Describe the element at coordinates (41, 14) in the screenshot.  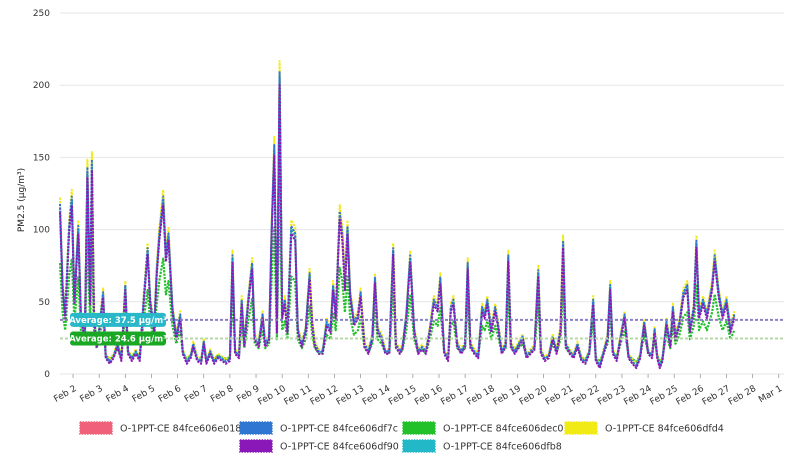
I see `y-tick-label: 250` at that location.